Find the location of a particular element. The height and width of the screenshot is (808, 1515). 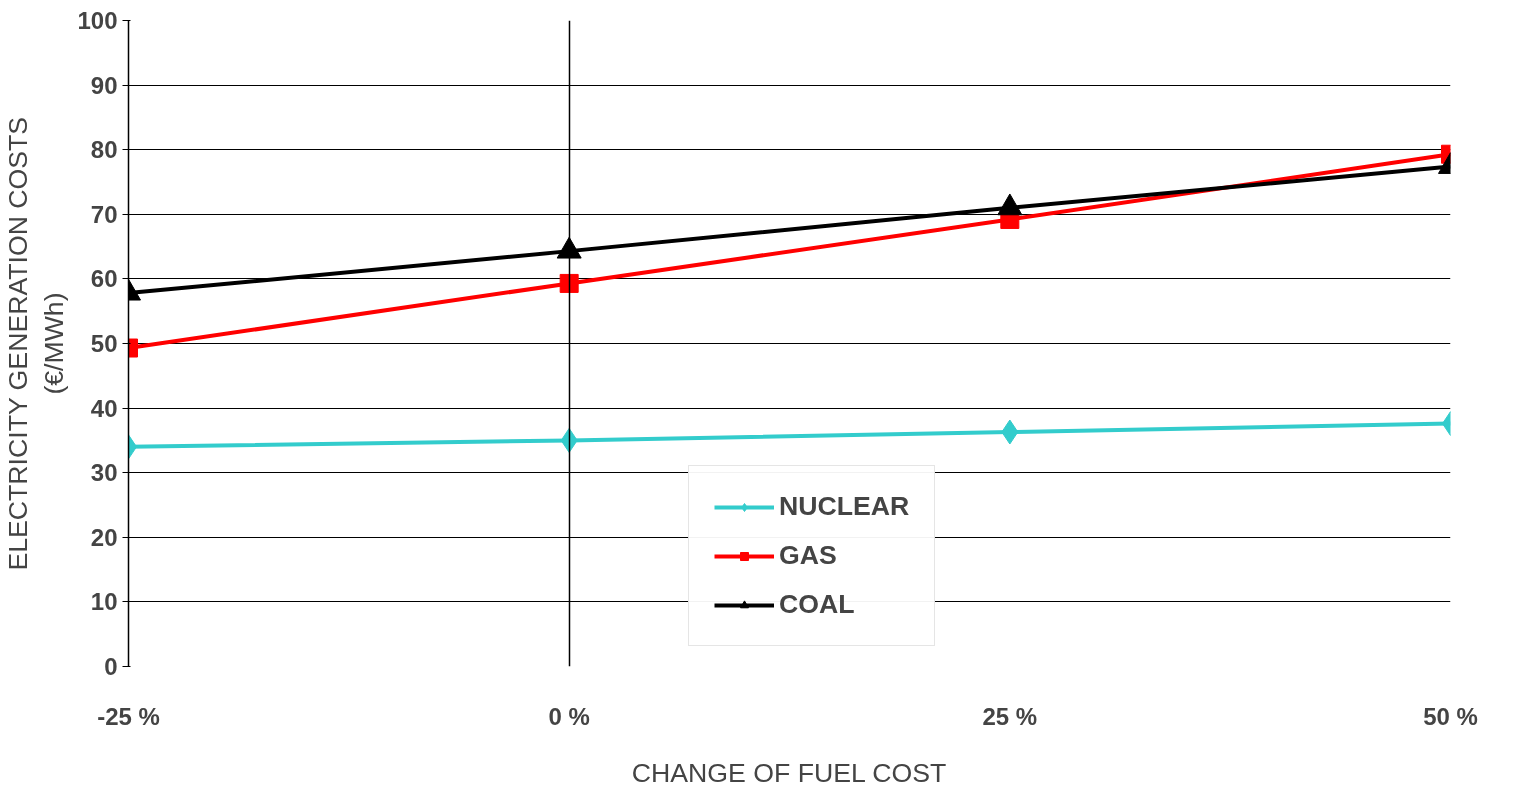

legend-label: GAS is located at coordinates (808, 555).